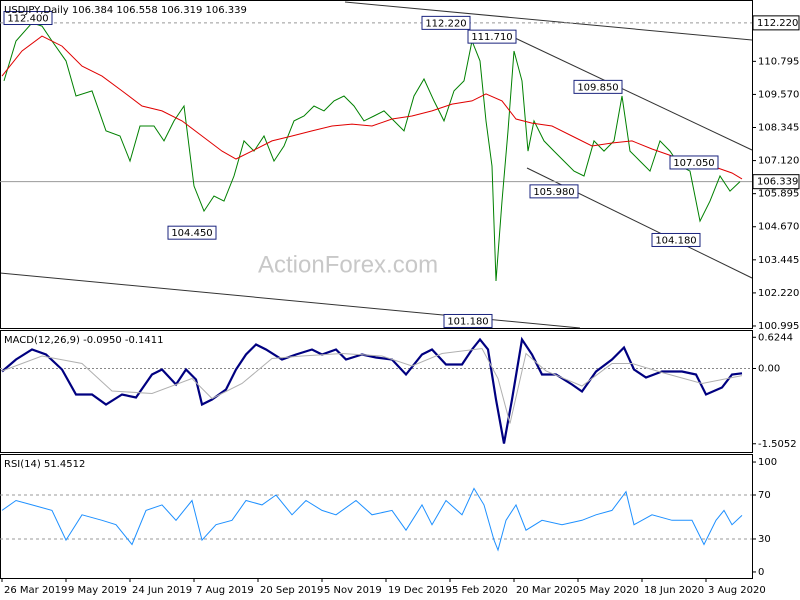  What do you see at coordinates (764, 539) in the screenshot?
I see `y-tick-label: 30` at bounding box center [764, 539].